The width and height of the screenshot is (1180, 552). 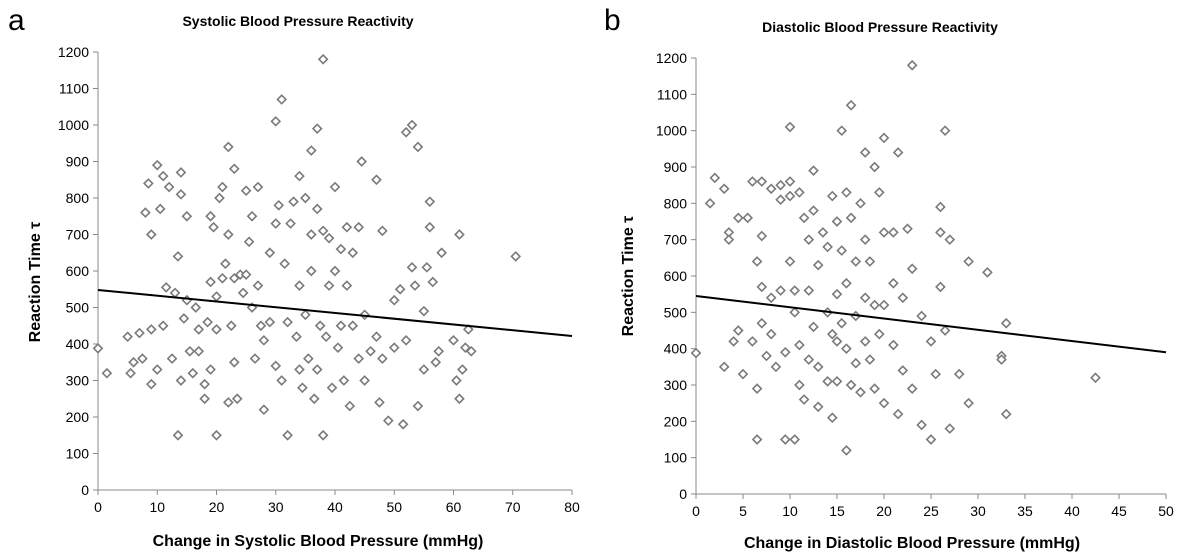 I want to click on x-tick-label: 20, so click(x=217, y=507).